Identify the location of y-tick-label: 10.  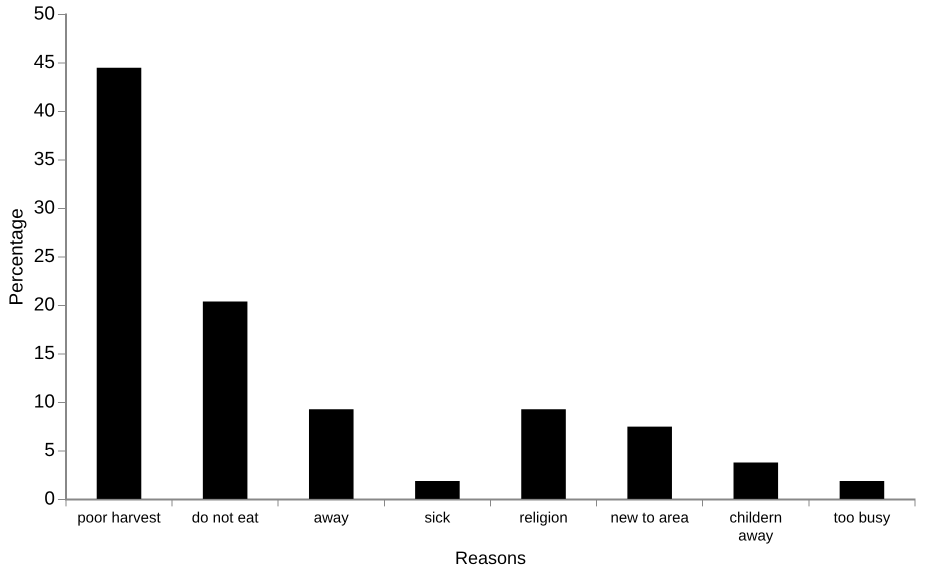
(44, 402).